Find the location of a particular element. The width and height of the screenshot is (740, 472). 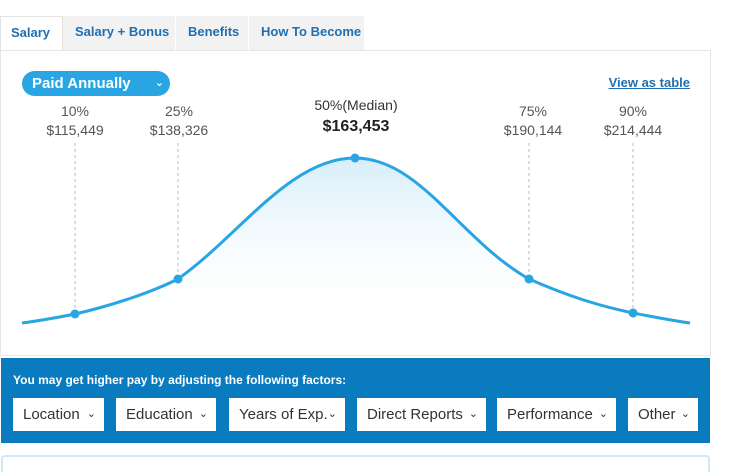

pay-period-value: Paid Annually is located at coordinates (81, 83).